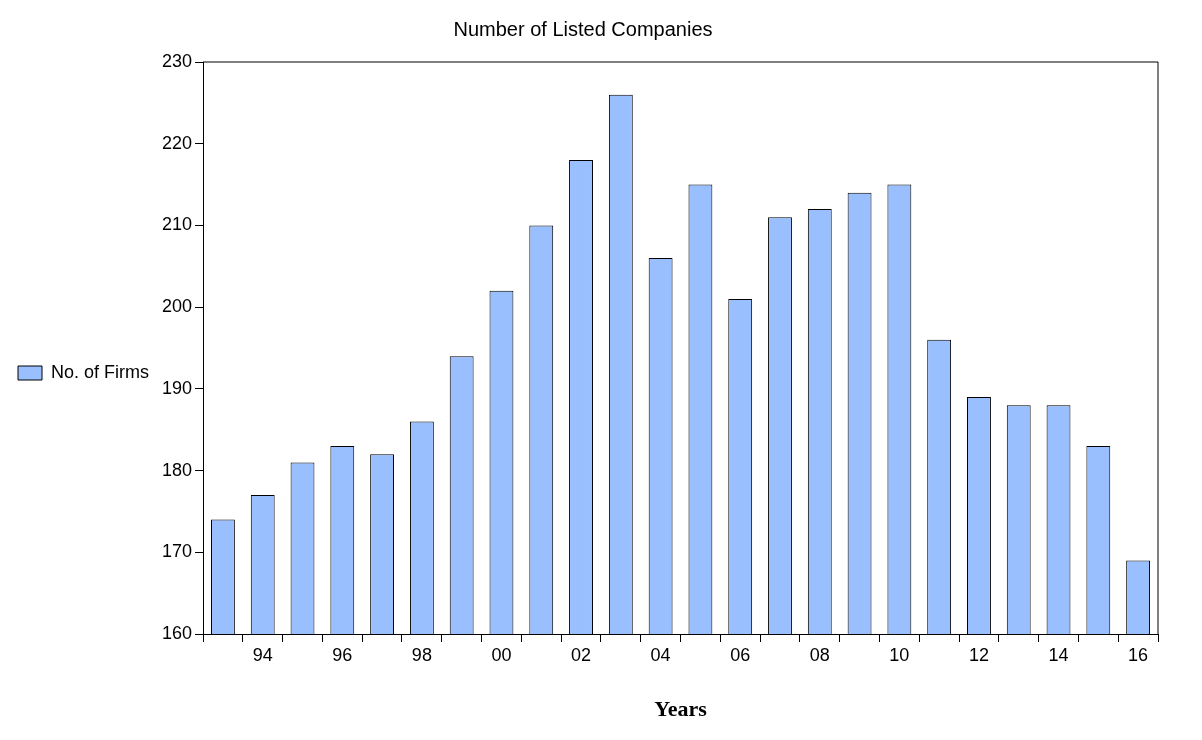  I want to click on x-tick-label: 00, so click(501, 654).